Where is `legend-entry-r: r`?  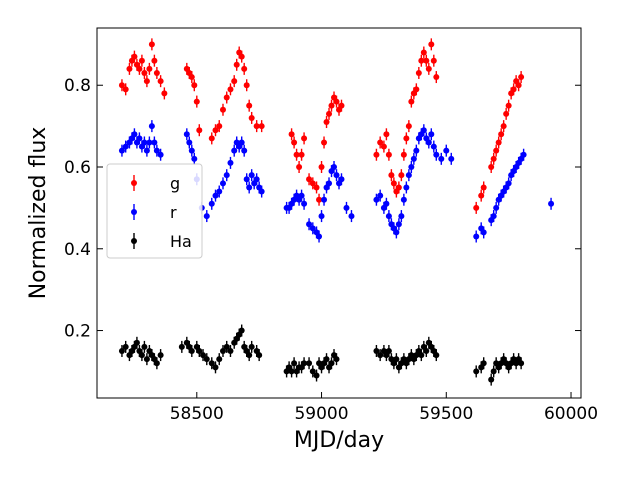 legend-entry-r: r is located at coordinates (154, 212).